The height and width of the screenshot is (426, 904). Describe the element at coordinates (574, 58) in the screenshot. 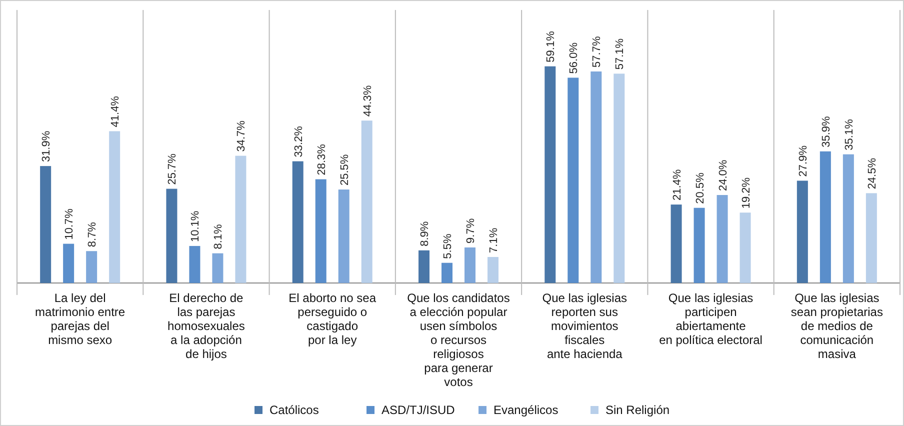

I see `data-label: 56.0%` at that location.